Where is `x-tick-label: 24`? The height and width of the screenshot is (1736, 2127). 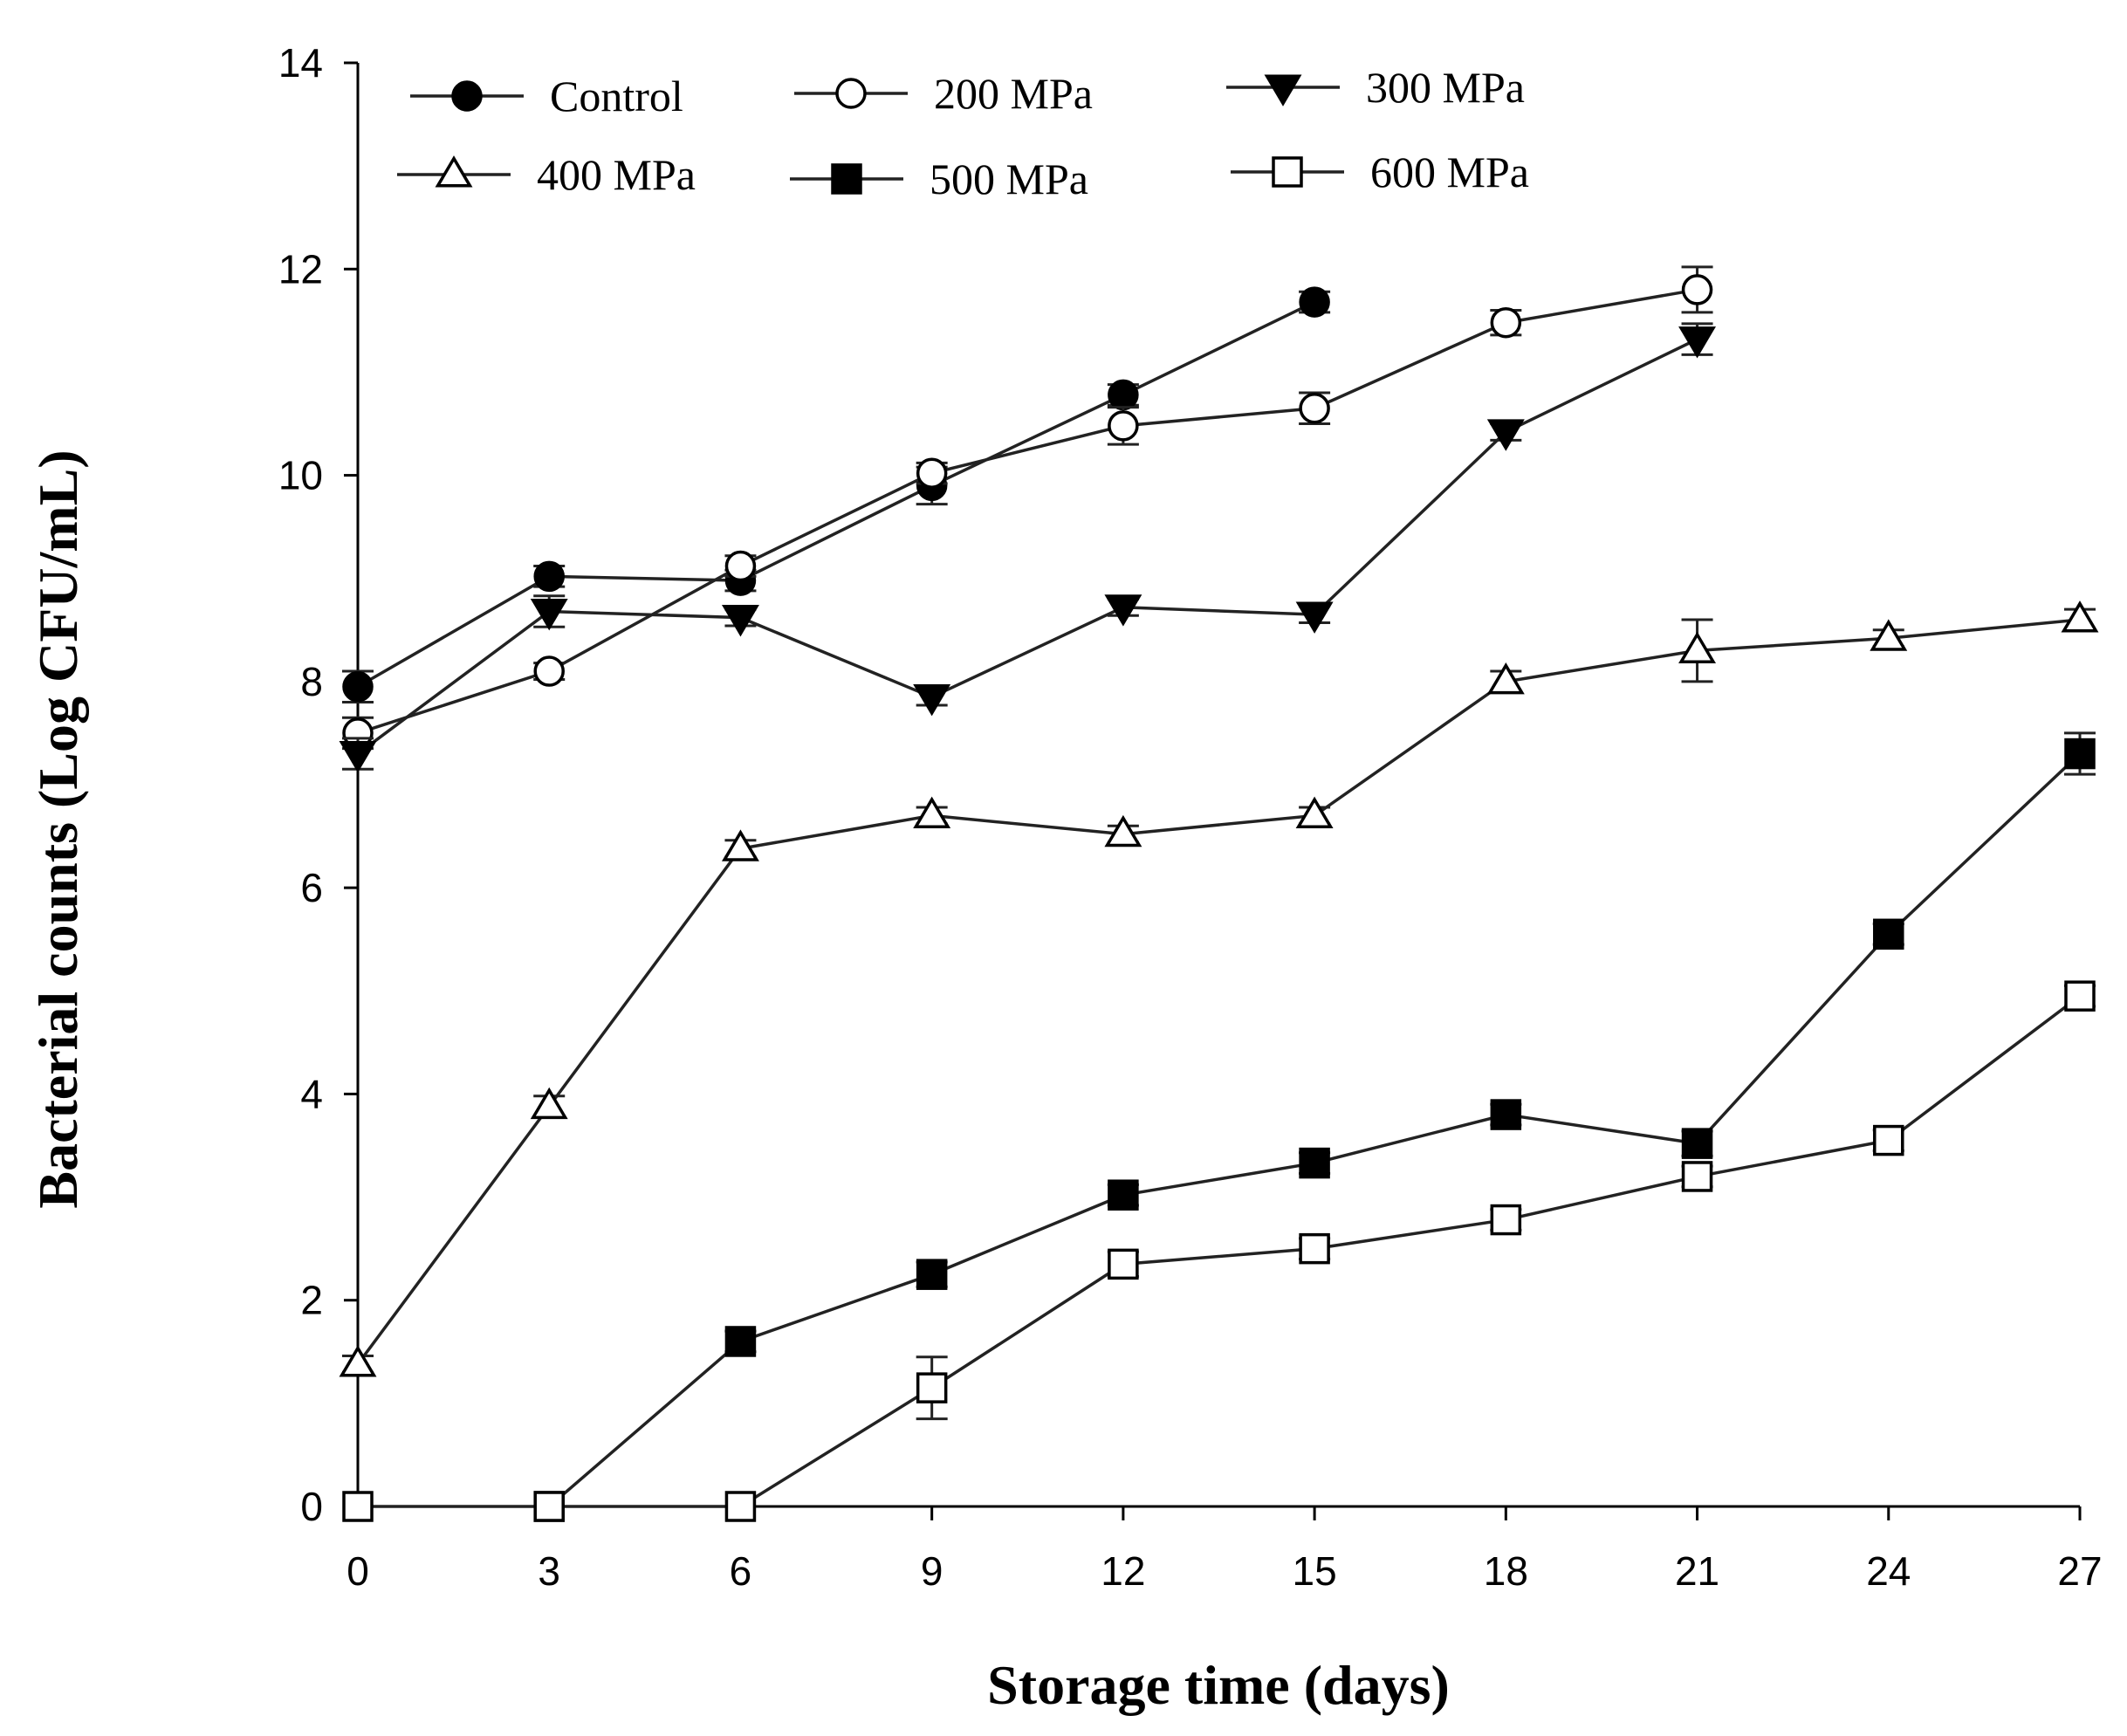 x-tick-label: 24 is located at coordinates (1888, 1571).